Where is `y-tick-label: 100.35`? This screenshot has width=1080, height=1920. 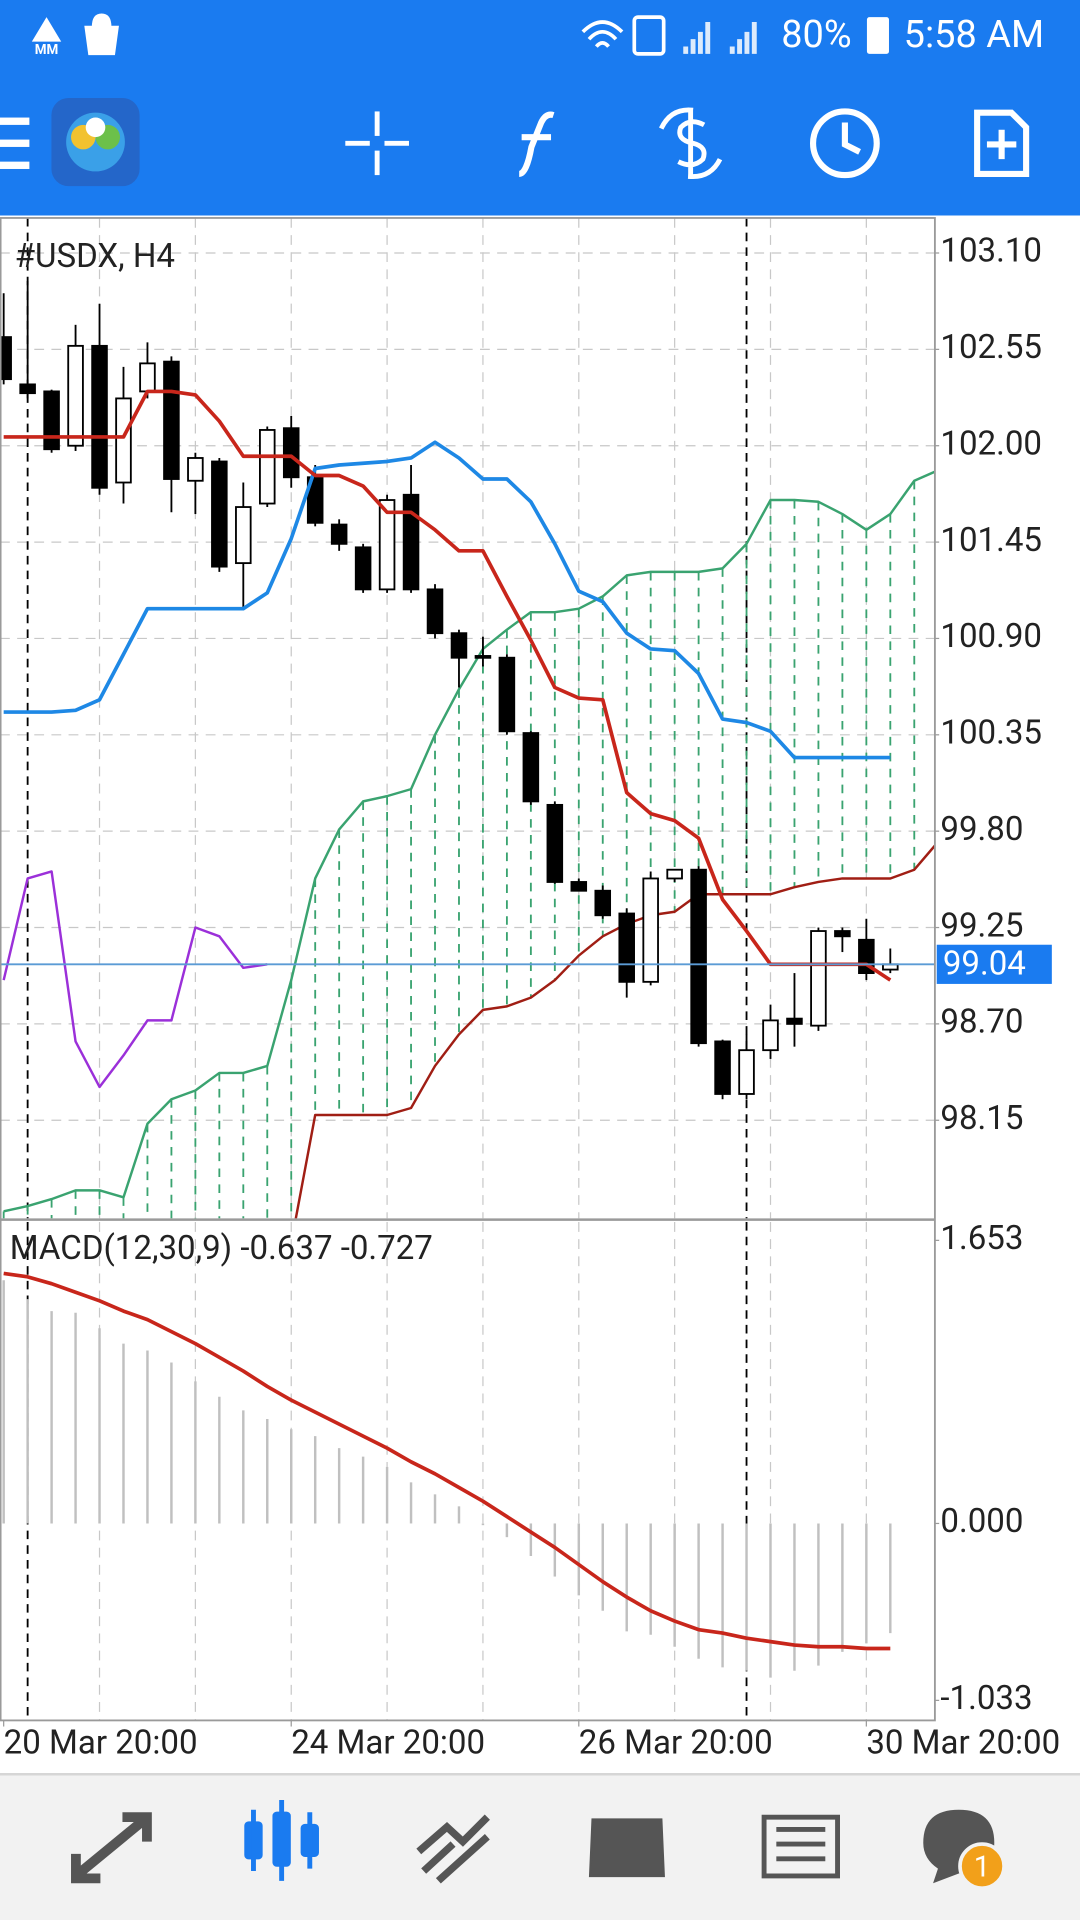 y-tick-label: 100.35 is located at coordinates (991, 733).